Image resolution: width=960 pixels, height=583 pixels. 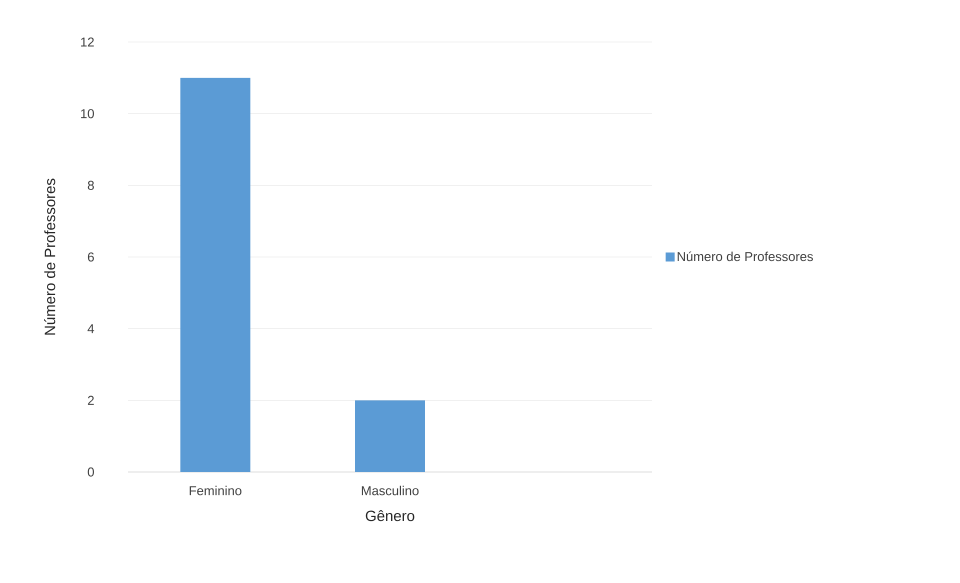 I want to click on y-tick-label: 2, so click(x=91, y=400).